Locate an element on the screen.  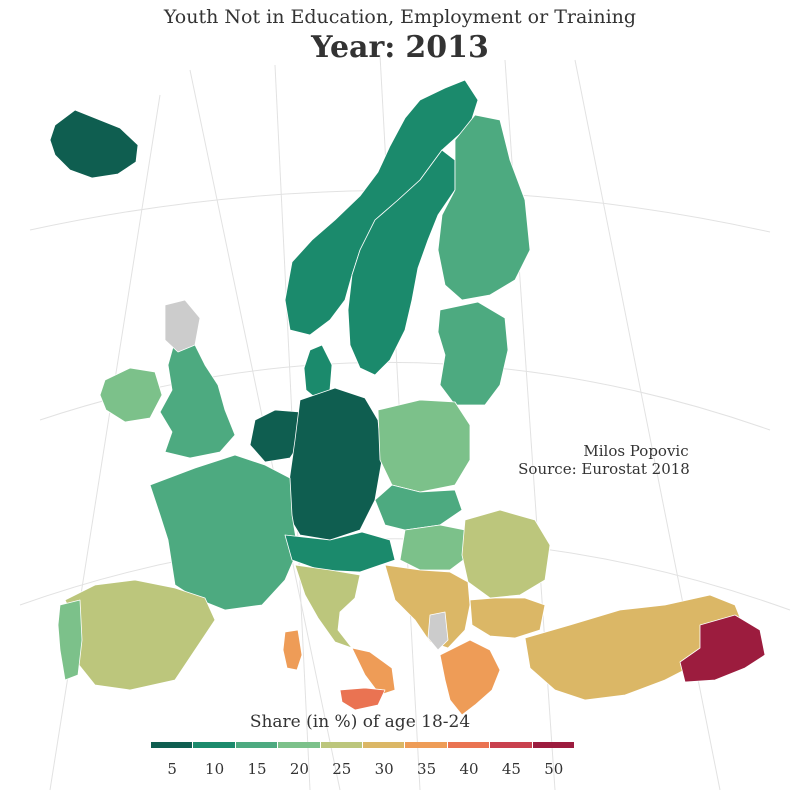
region-romania is located at coordinates (506, 554).